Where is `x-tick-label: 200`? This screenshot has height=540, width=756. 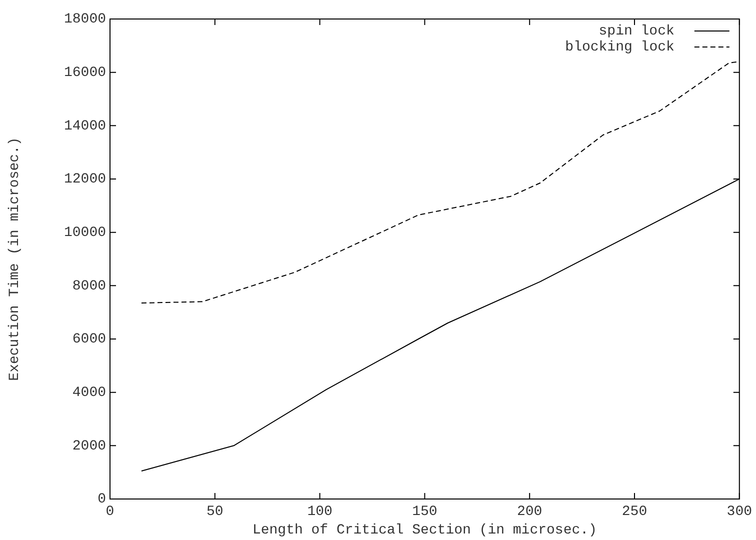
x-tick-label: 200 is located at coordinates (529, 512).